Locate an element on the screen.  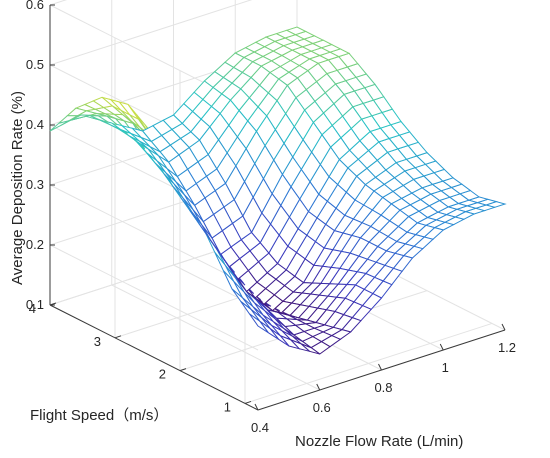
x-tick-label: 1.2 is located at coordinates (507, 347).